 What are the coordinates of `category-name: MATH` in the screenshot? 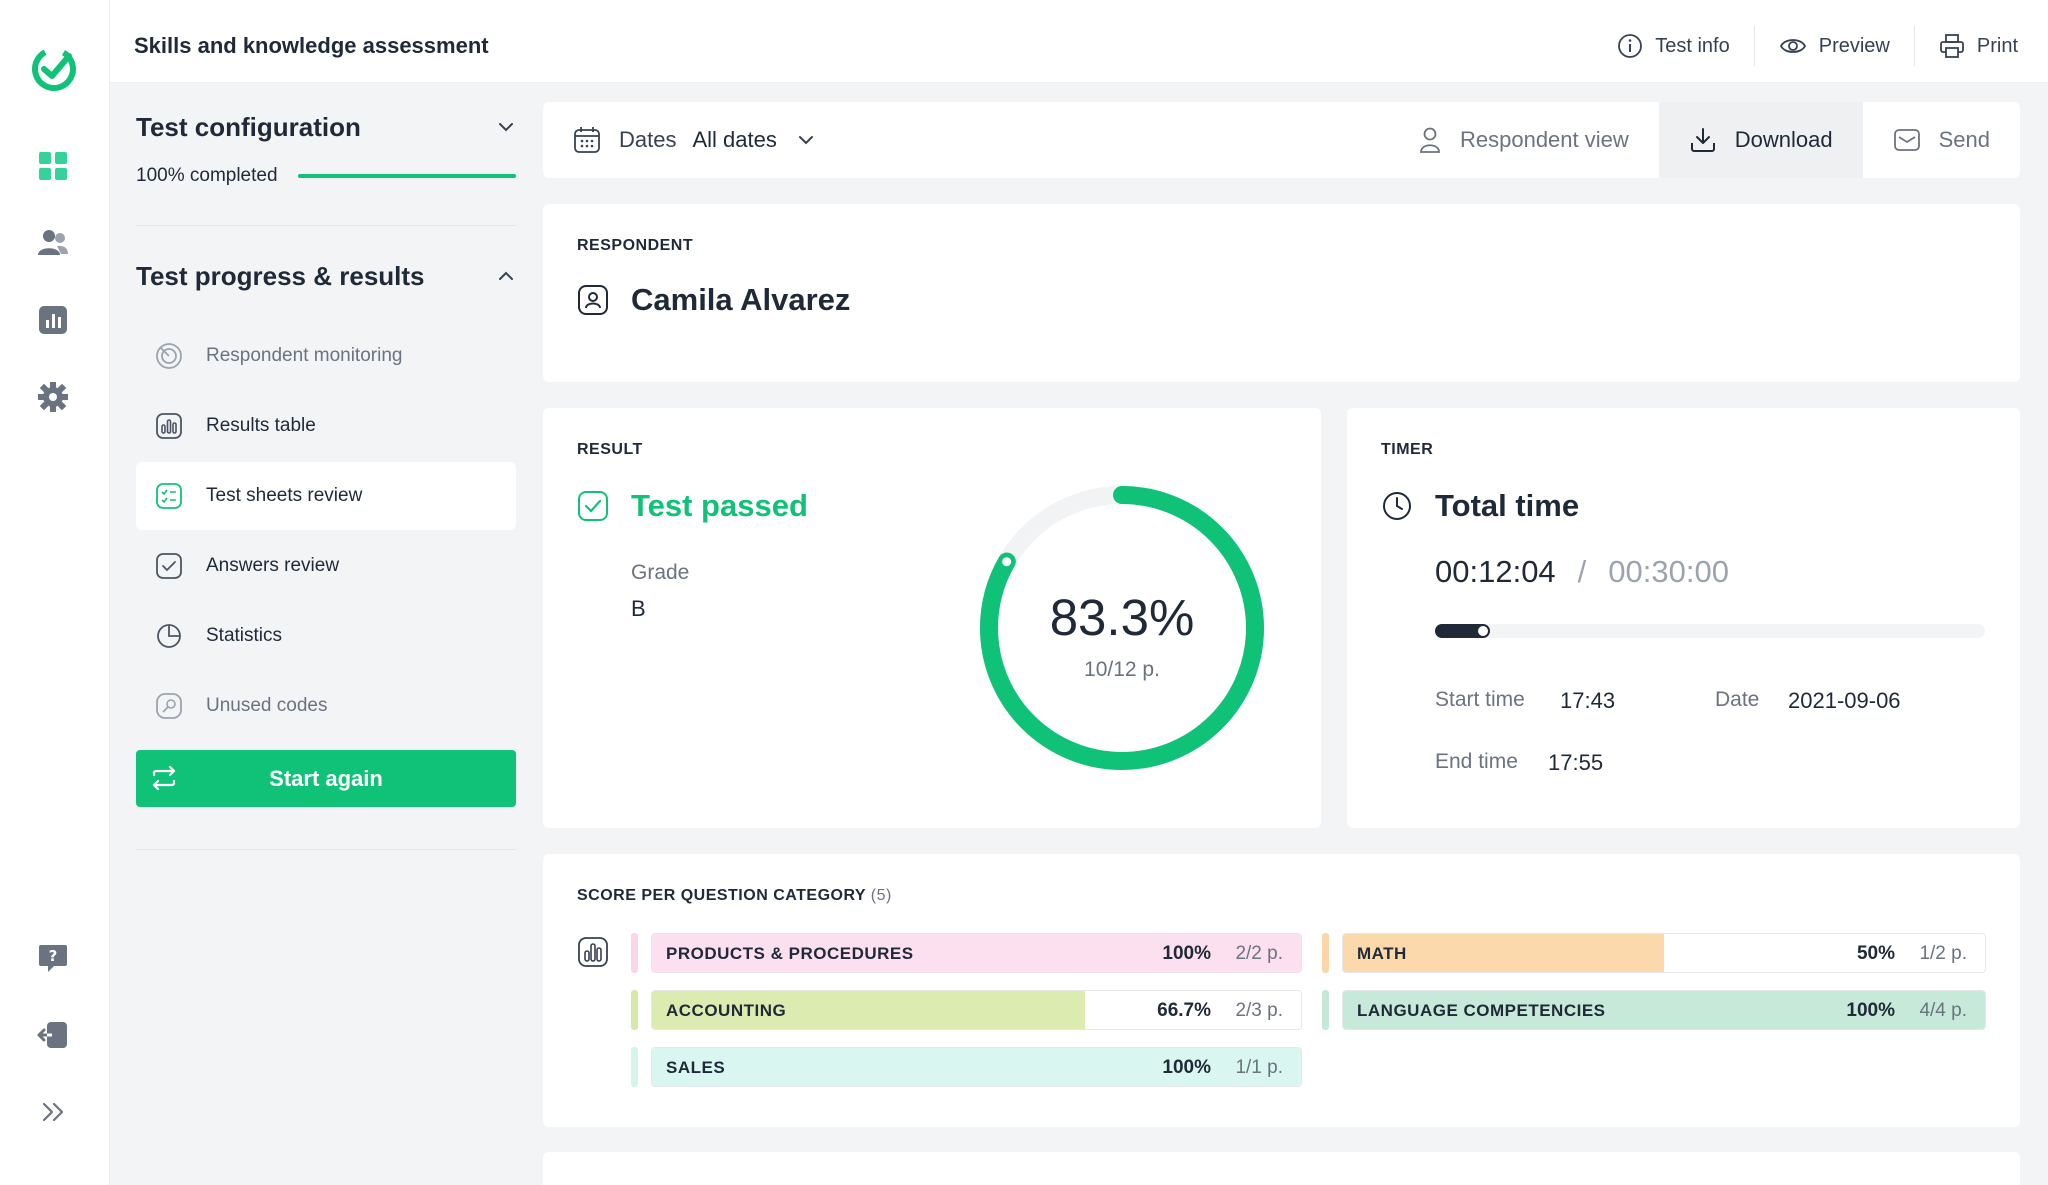 It's located at (1382, 953).